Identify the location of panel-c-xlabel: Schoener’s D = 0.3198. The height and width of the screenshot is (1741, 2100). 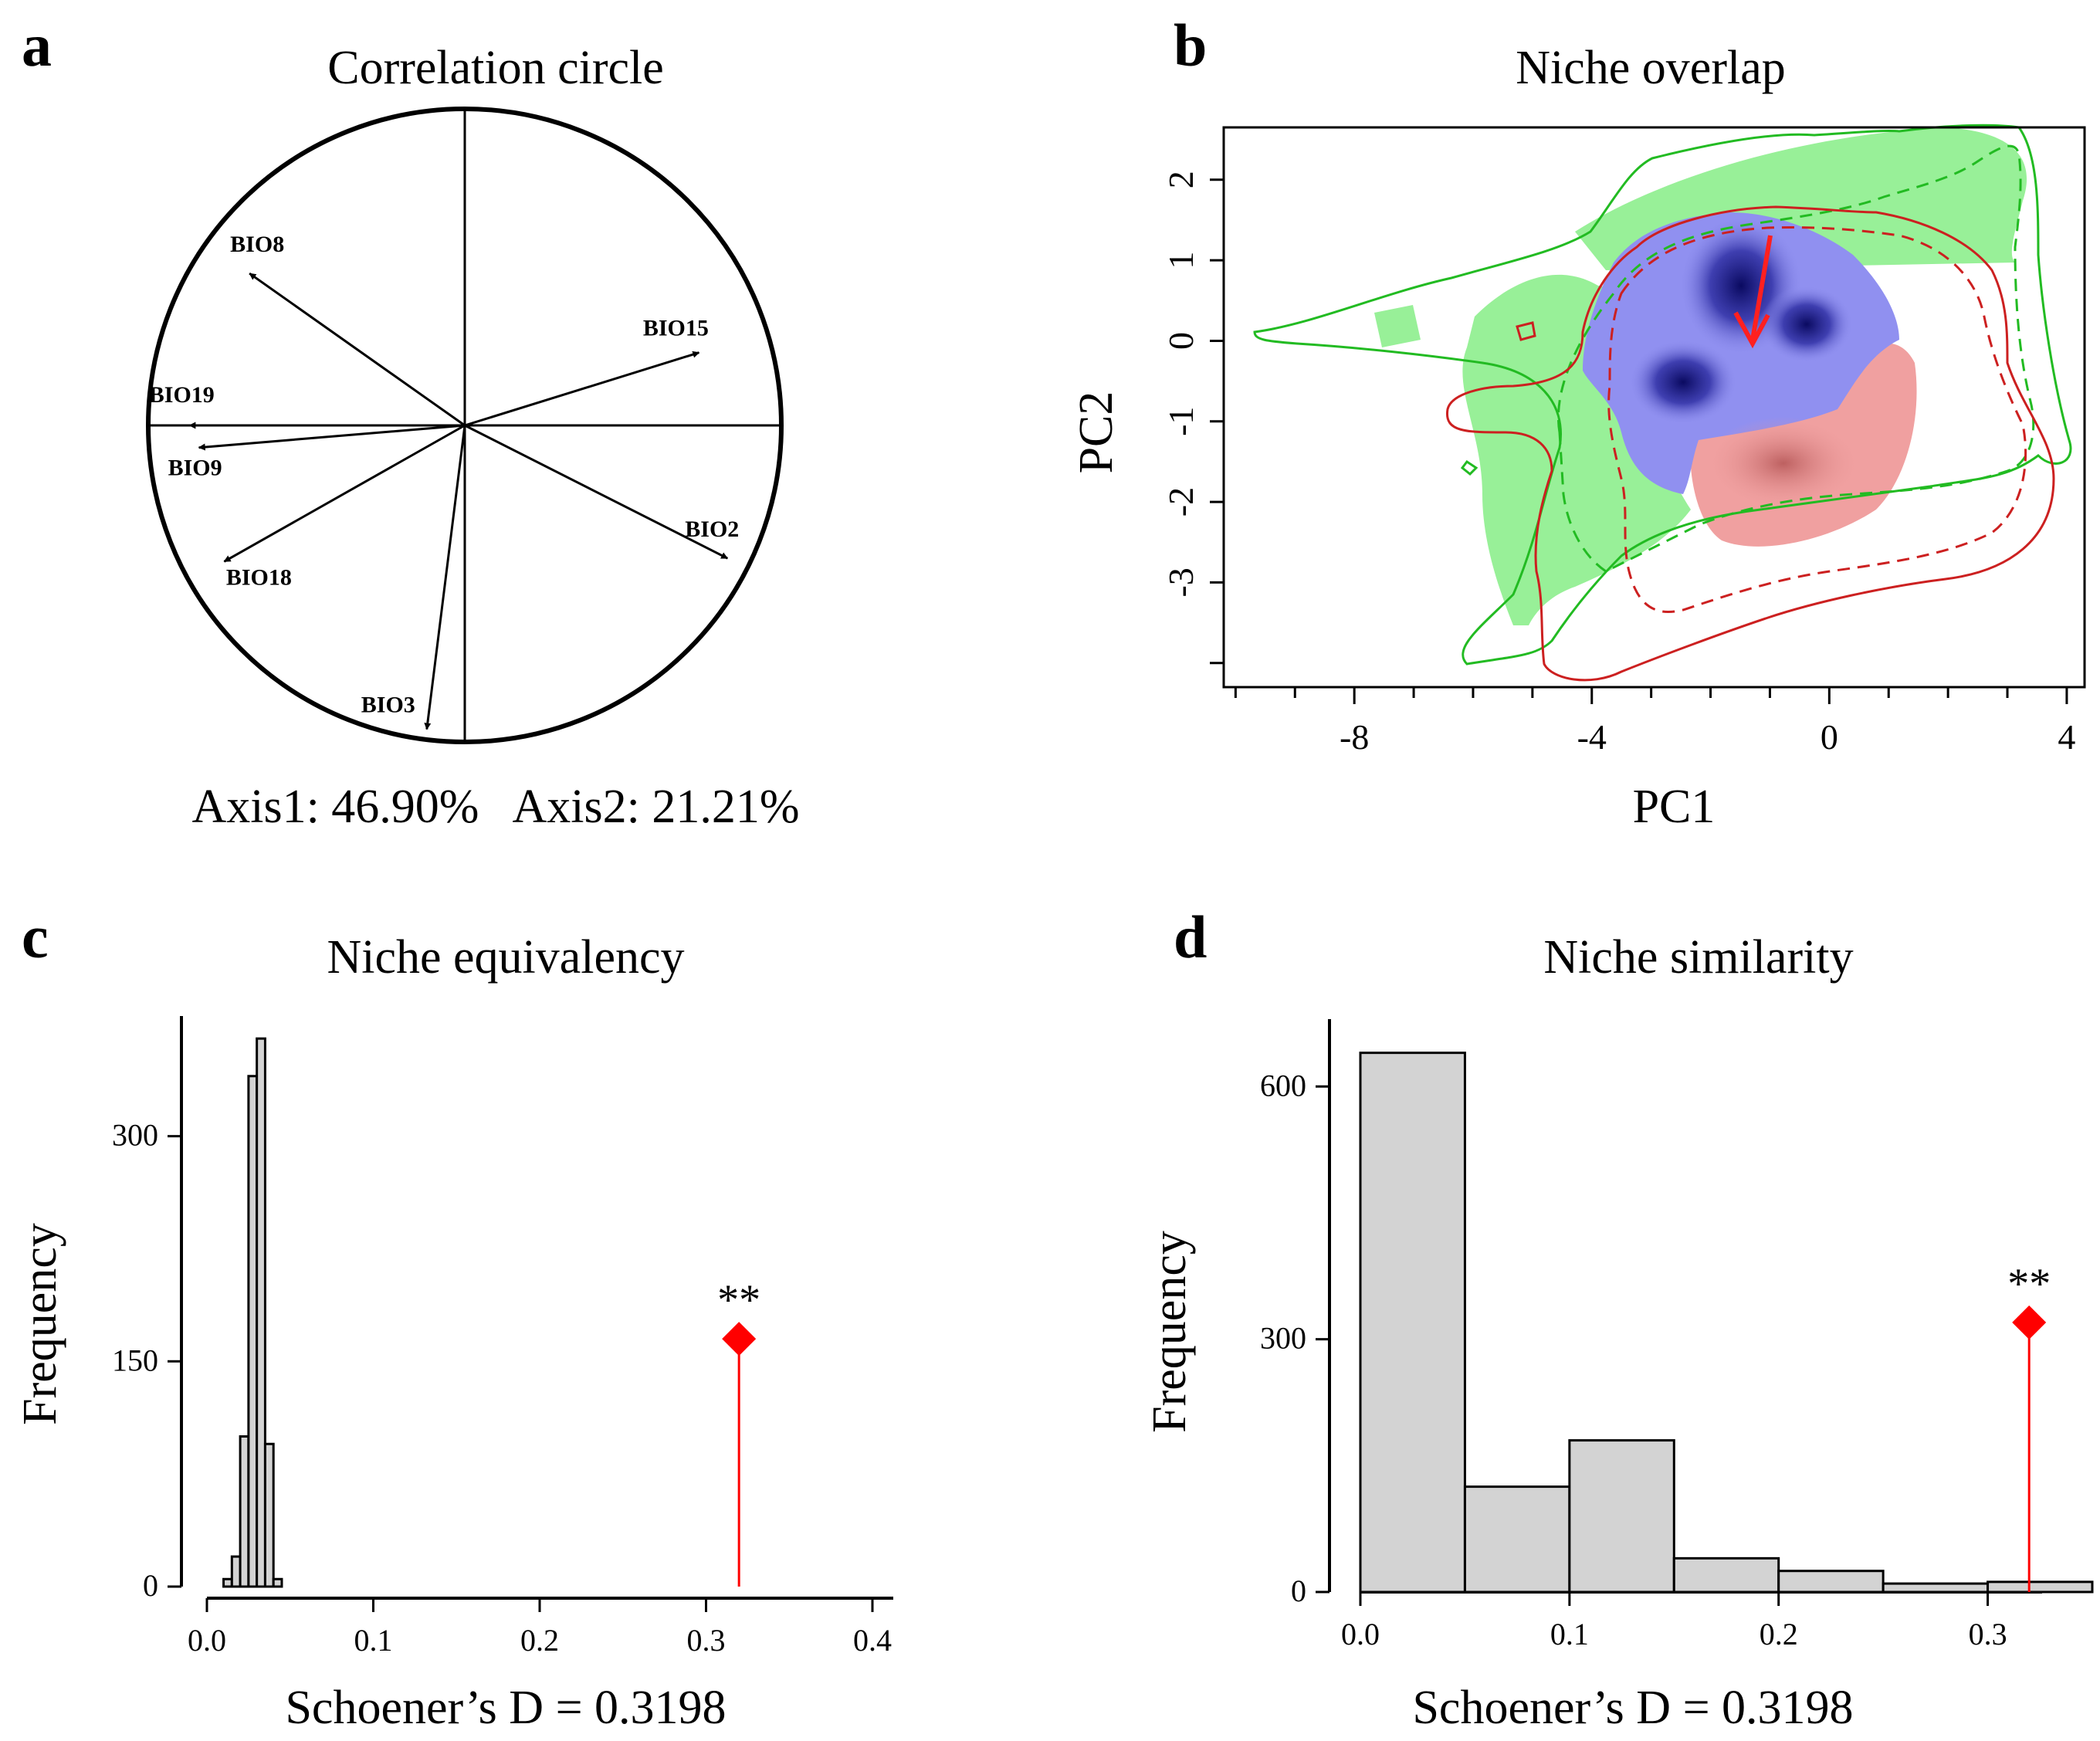
(505, 1708).